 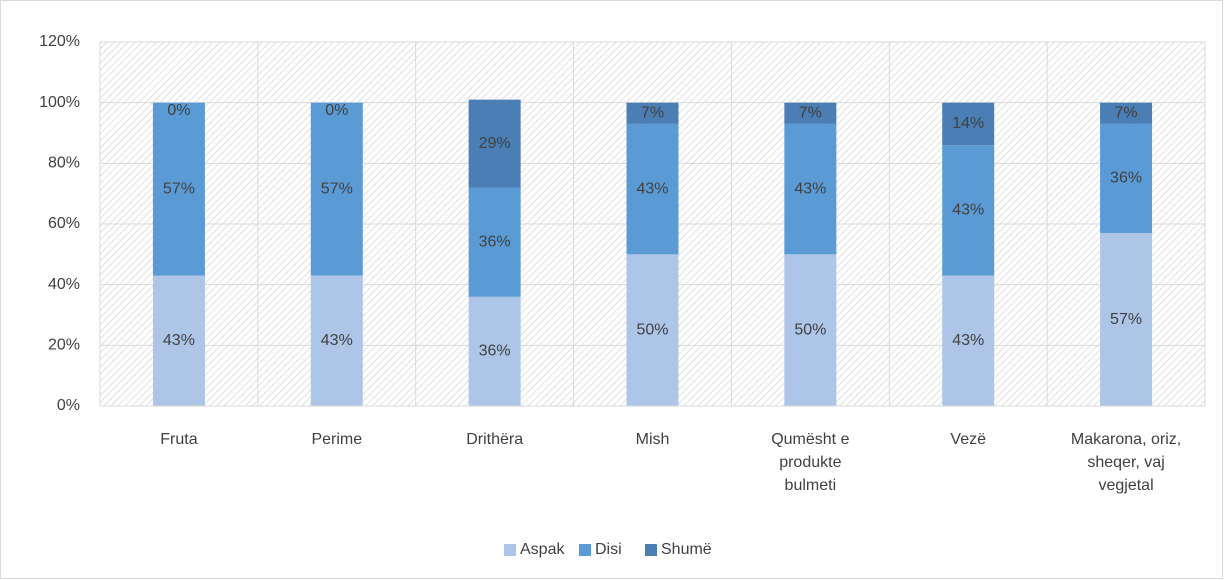 What do you see at coordinates (64, 345) in the screenshot?
I see `y-tick-label: 20%` at bounding box center [64, 345].